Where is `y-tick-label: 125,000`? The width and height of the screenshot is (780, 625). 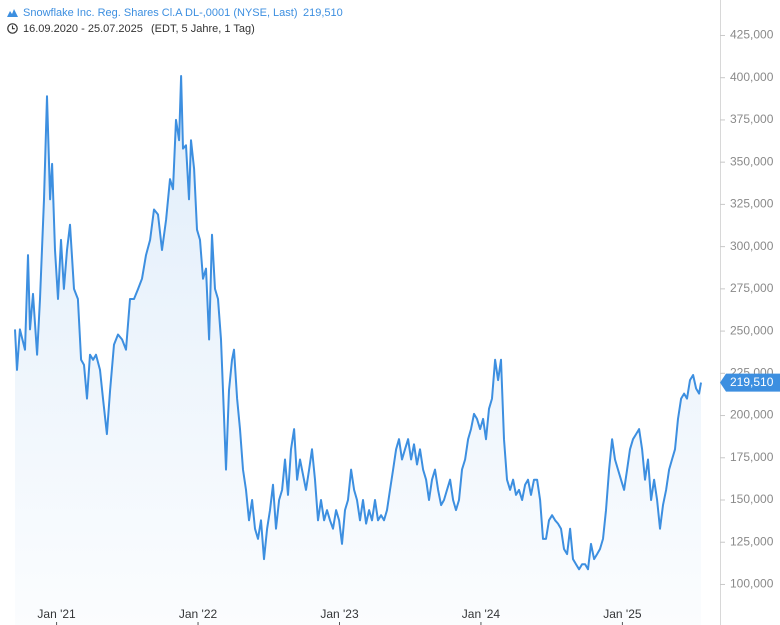 y-tick-label: 125,000 is located at coordinates (752, 541).